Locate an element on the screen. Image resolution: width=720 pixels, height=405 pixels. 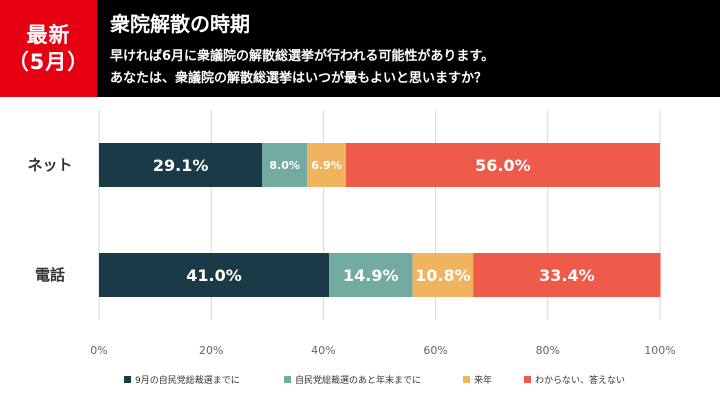
question-line2: あなたは、衆議院の解散総選挙はいつが最もよいと思いますか？ is located at coordinates (299, 78).